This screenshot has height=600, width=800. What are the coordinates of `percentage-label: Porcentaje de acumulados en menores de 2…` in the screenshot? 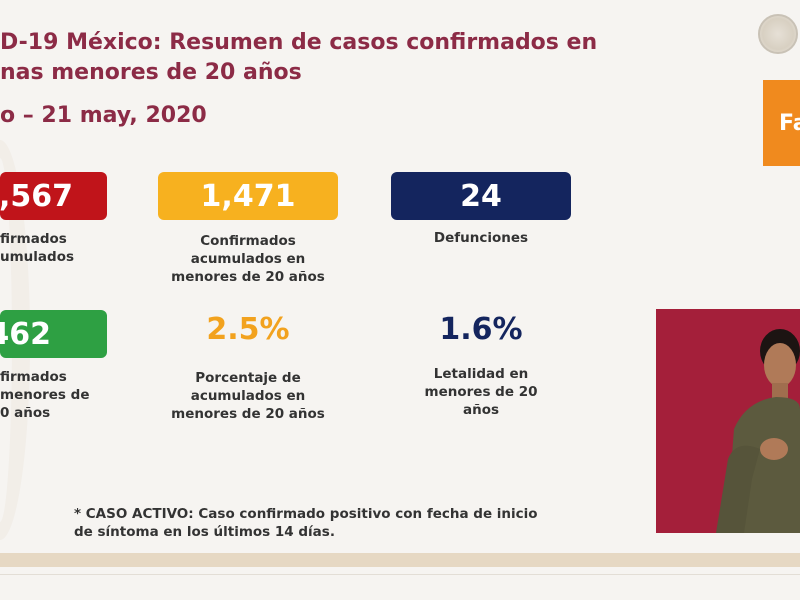 It's located at (248, 396).